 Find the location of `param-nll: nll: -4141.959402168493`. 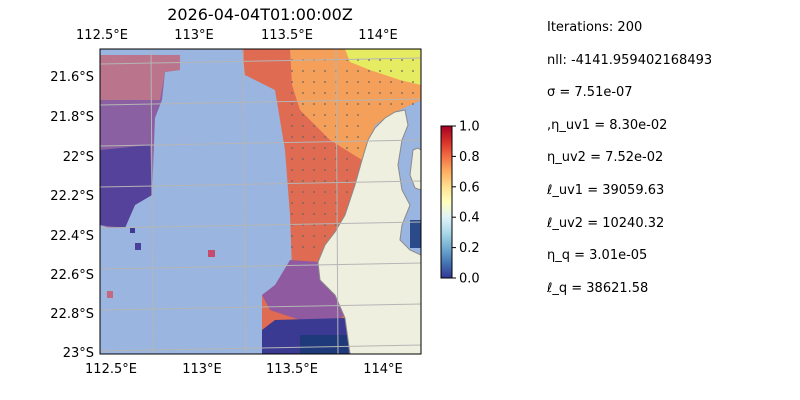

param-nll: nll: -4141.959402168493 is located at coordinates (630, 60).